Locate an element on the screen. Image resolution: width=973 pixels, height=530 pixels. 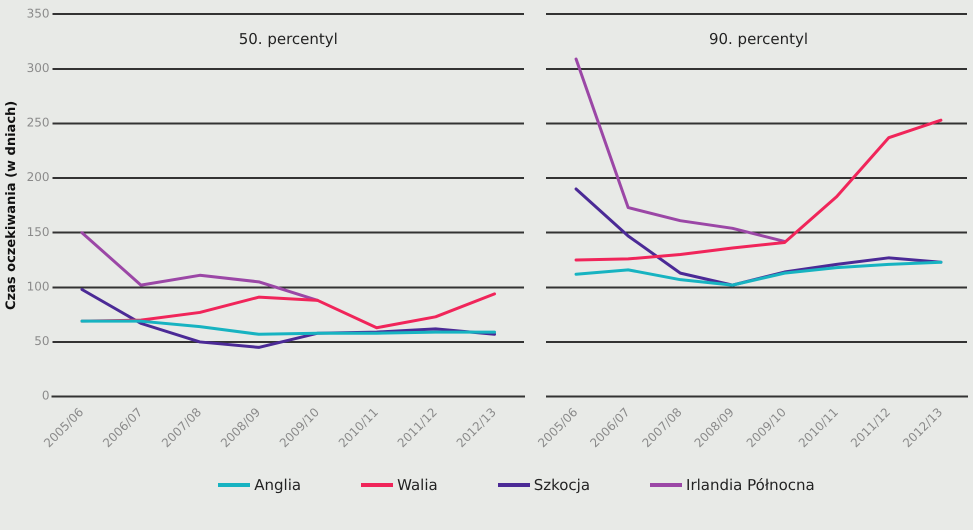
y-tick-label: 50 is located at coordinates (42, 341).